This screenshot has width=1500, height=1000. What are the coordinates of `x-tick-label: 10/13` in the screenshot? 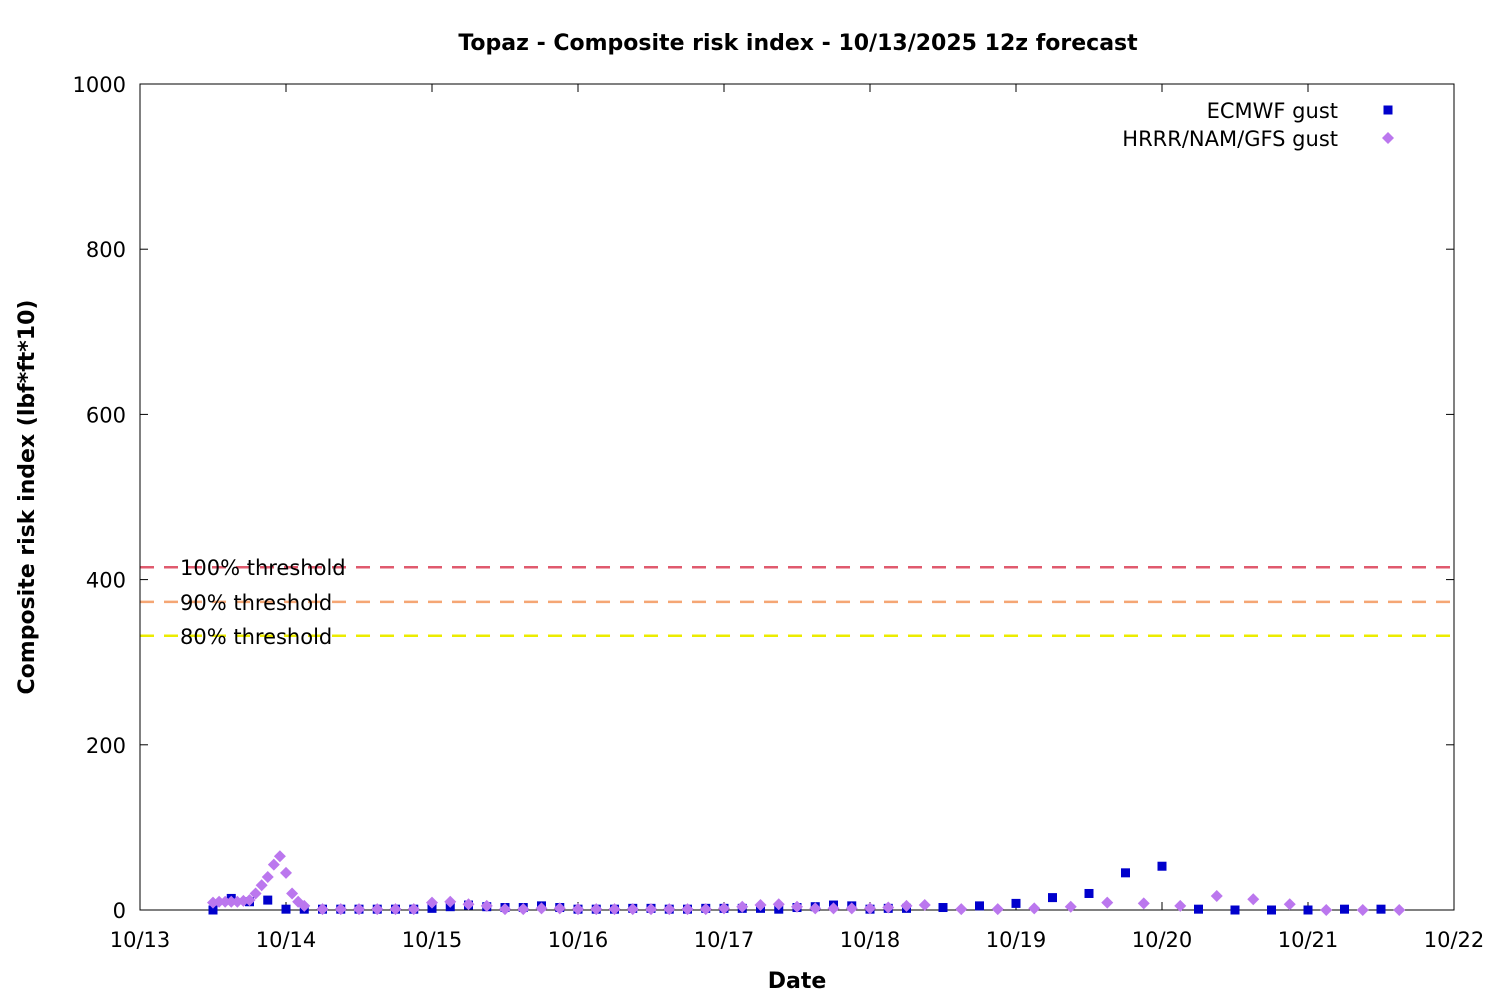 It's located at (140, 940).